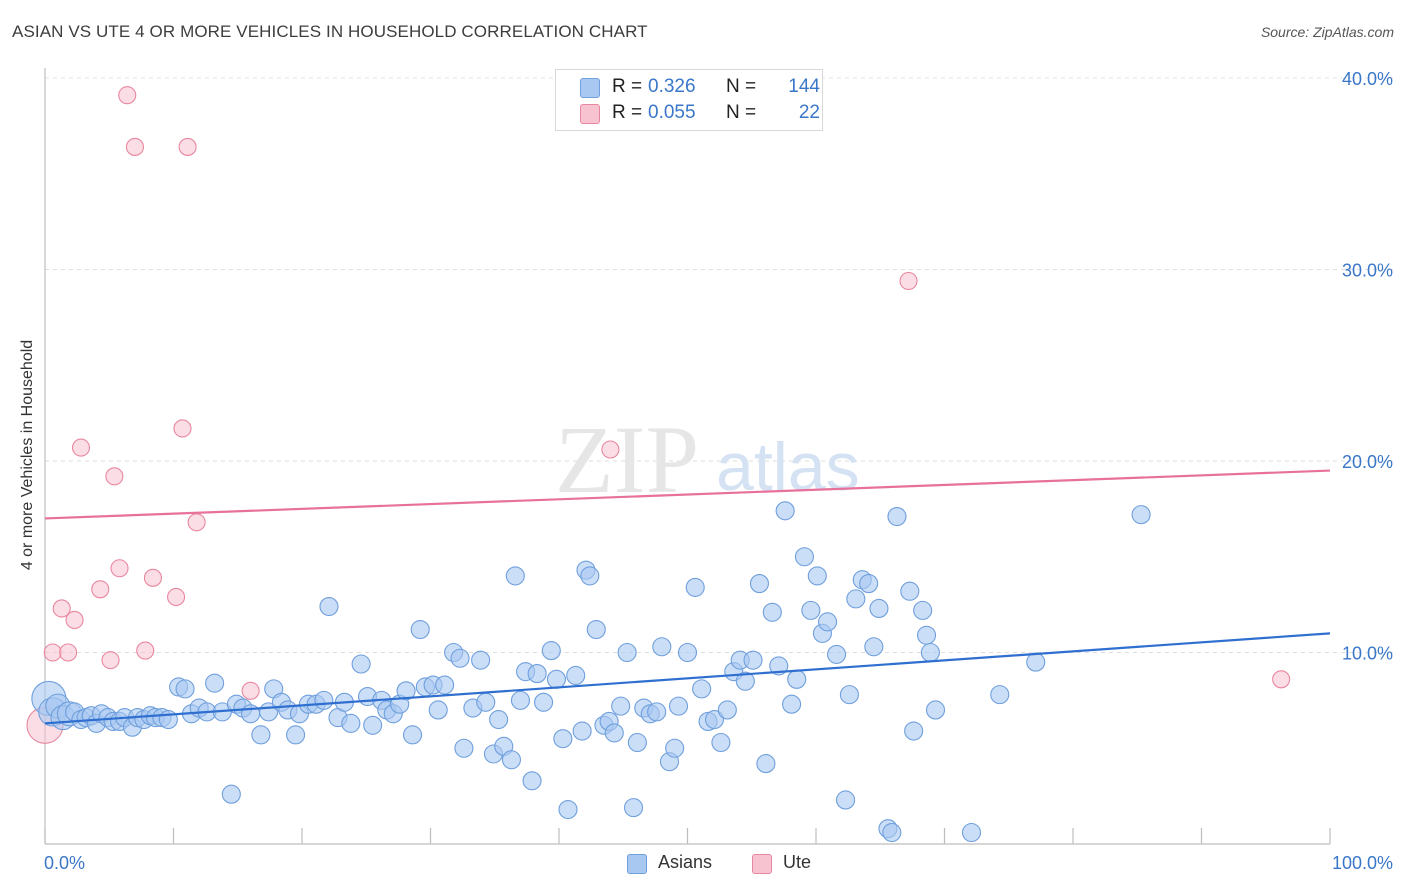 The height and width of the screenshot is (892, 1406). Describe the element at coordinates (590, 88) in the screenshot. I see `legend-swatch-asians` at that location.